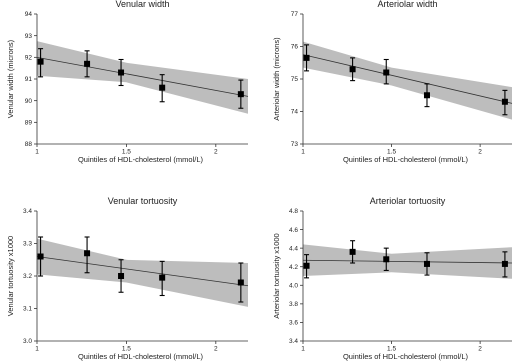  I want to click on y-tick-label: 89, so click(29, 123).